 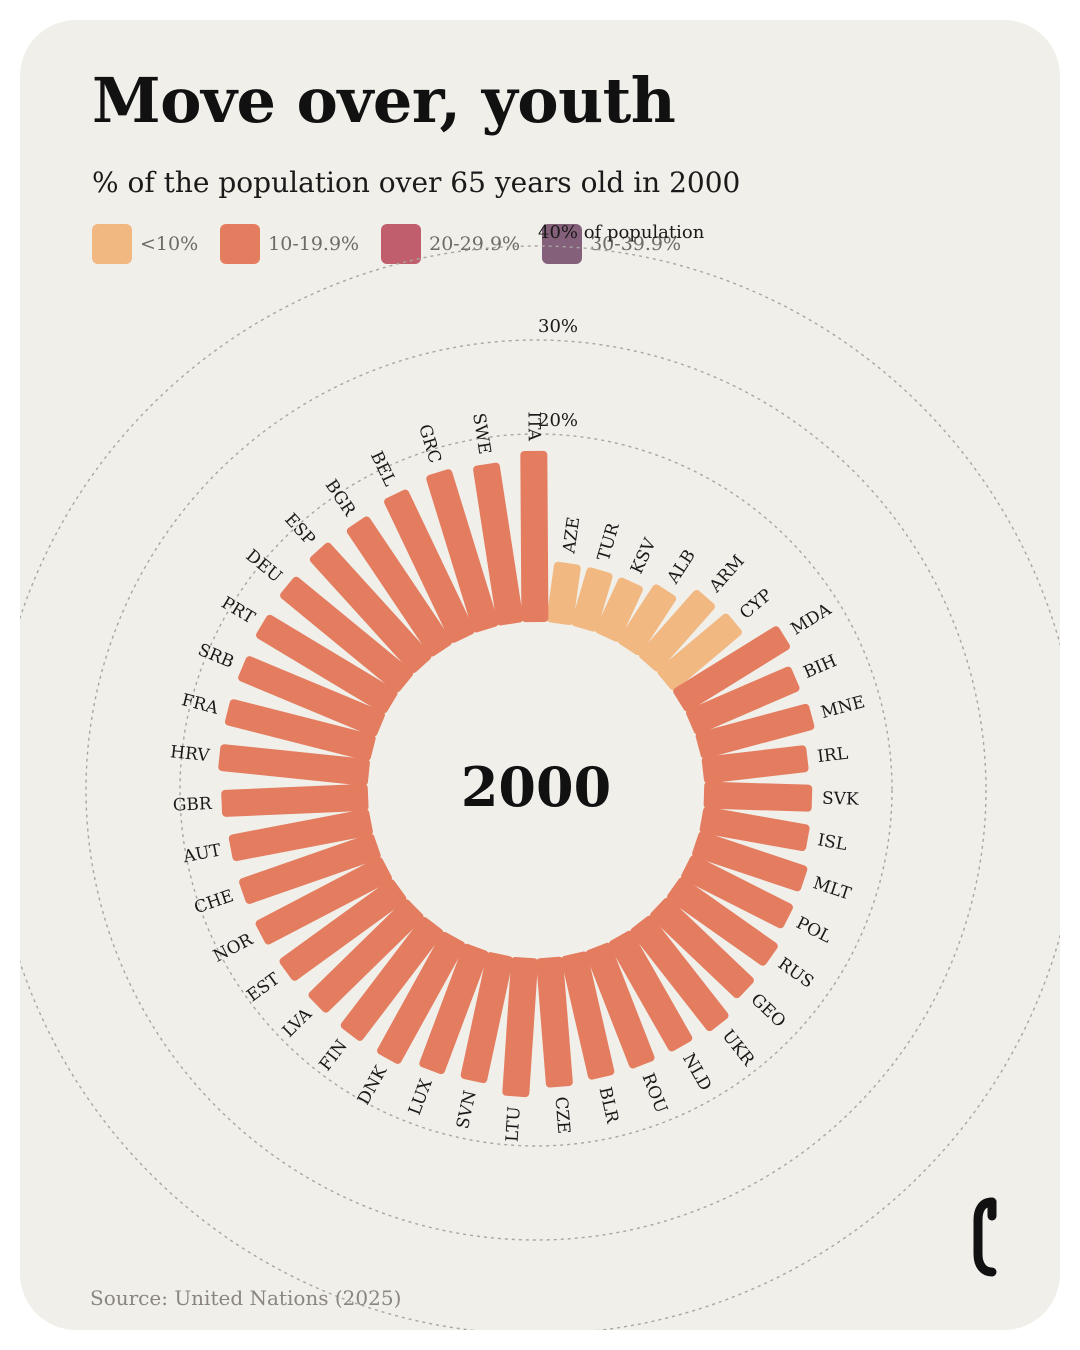 I want to click on bar-group-mlt, so click(x=750, y=861).